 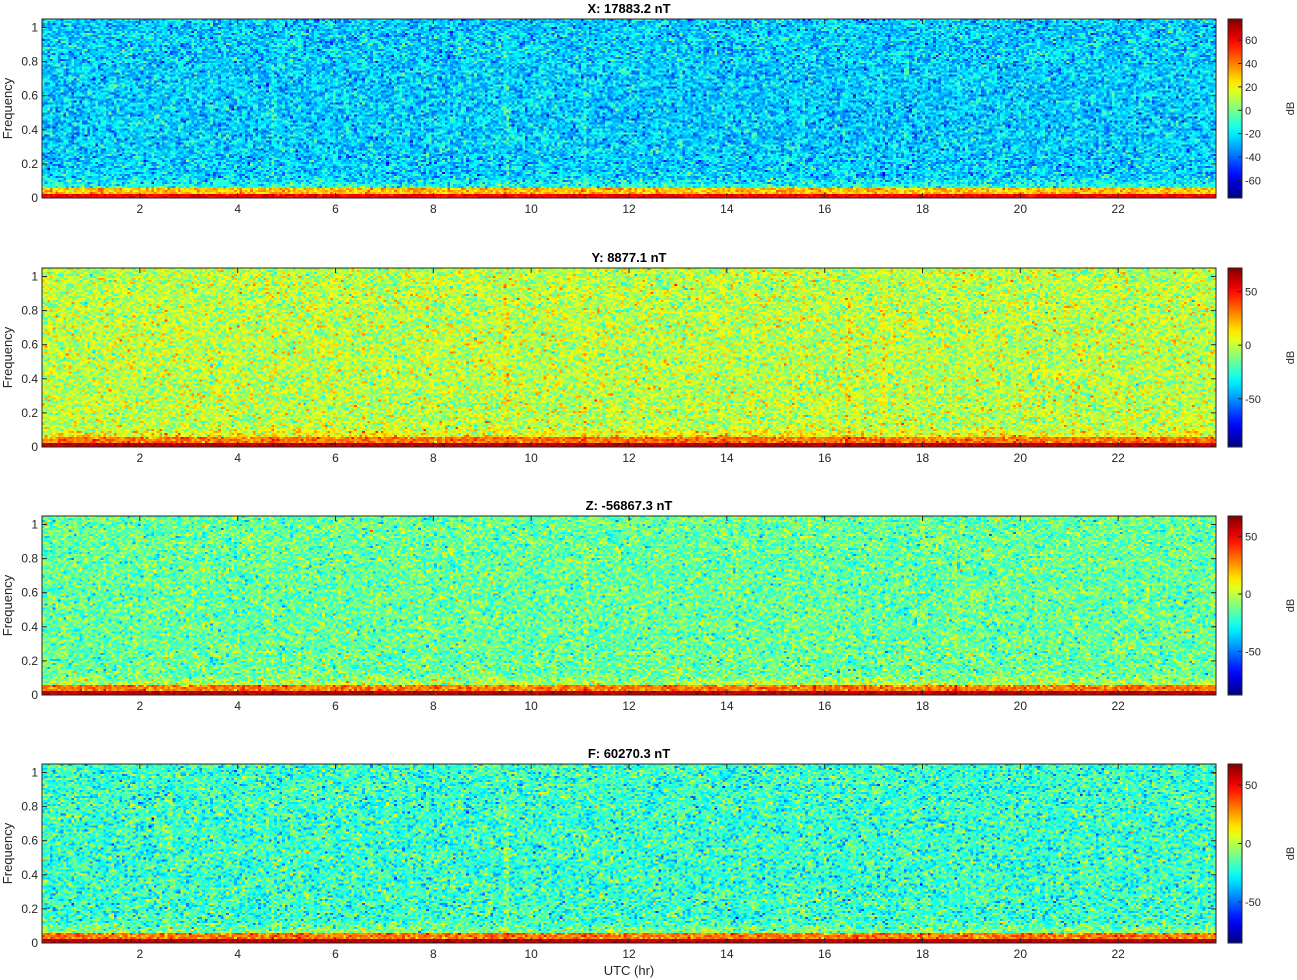 What do you see at coordinates (1253, 135) in the screenshot?
I see `colorbar-tick-label: -20` at bounding box center [1253, 135].